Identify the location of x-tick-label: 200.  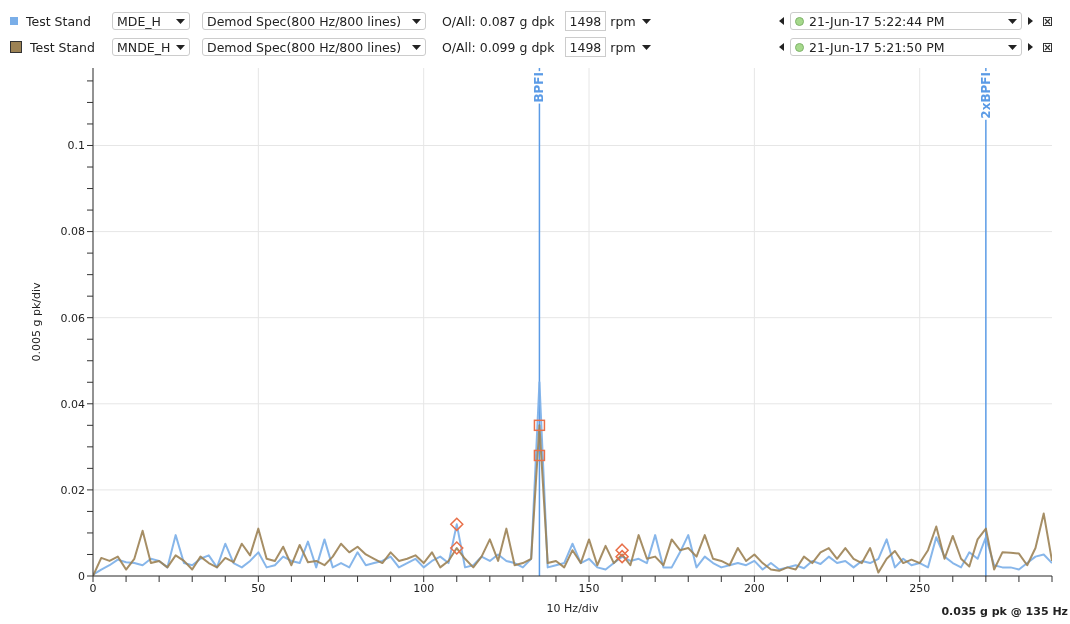
(754, 588).